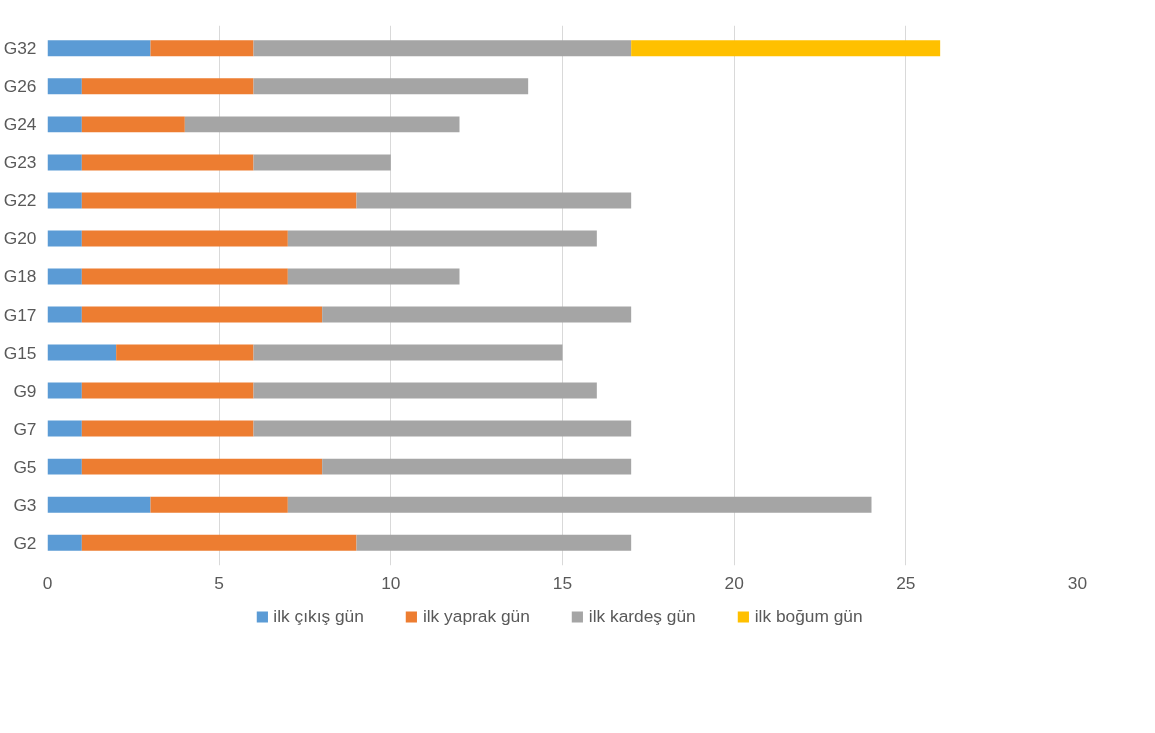 The height and width of the screenshot is (733, 1155). I want to click on x-tick-label: 5, so click(219, 582).